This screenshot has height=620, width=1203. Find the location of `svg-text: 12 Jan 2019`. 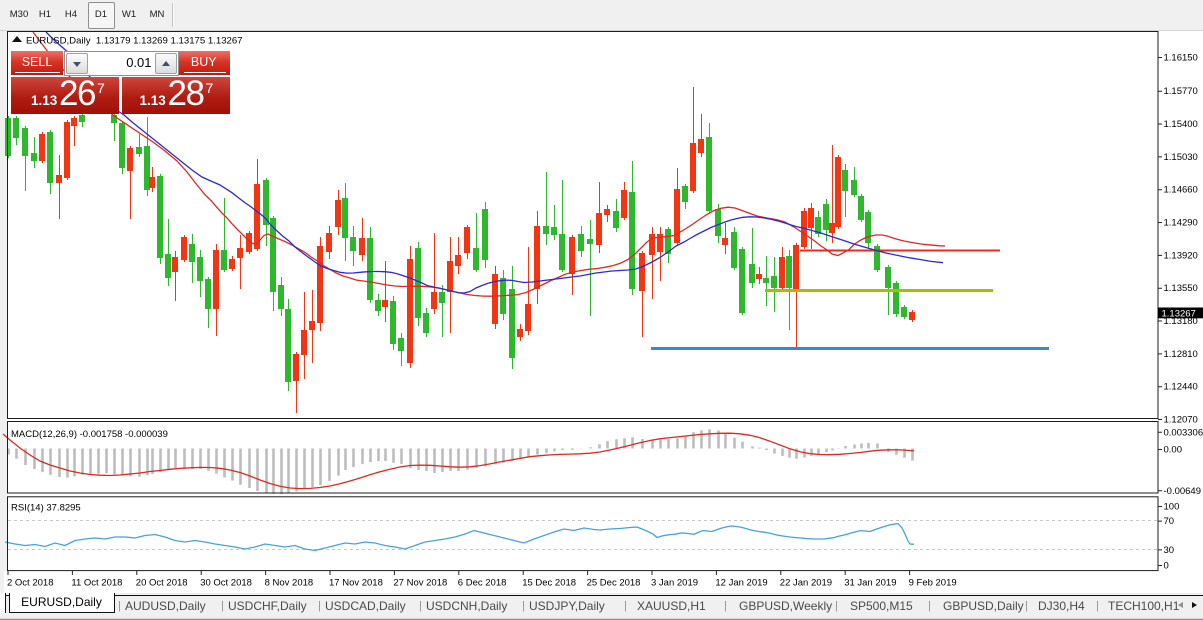

svg-text: 12 Jan 2019 is located at coordinates (741, 583).